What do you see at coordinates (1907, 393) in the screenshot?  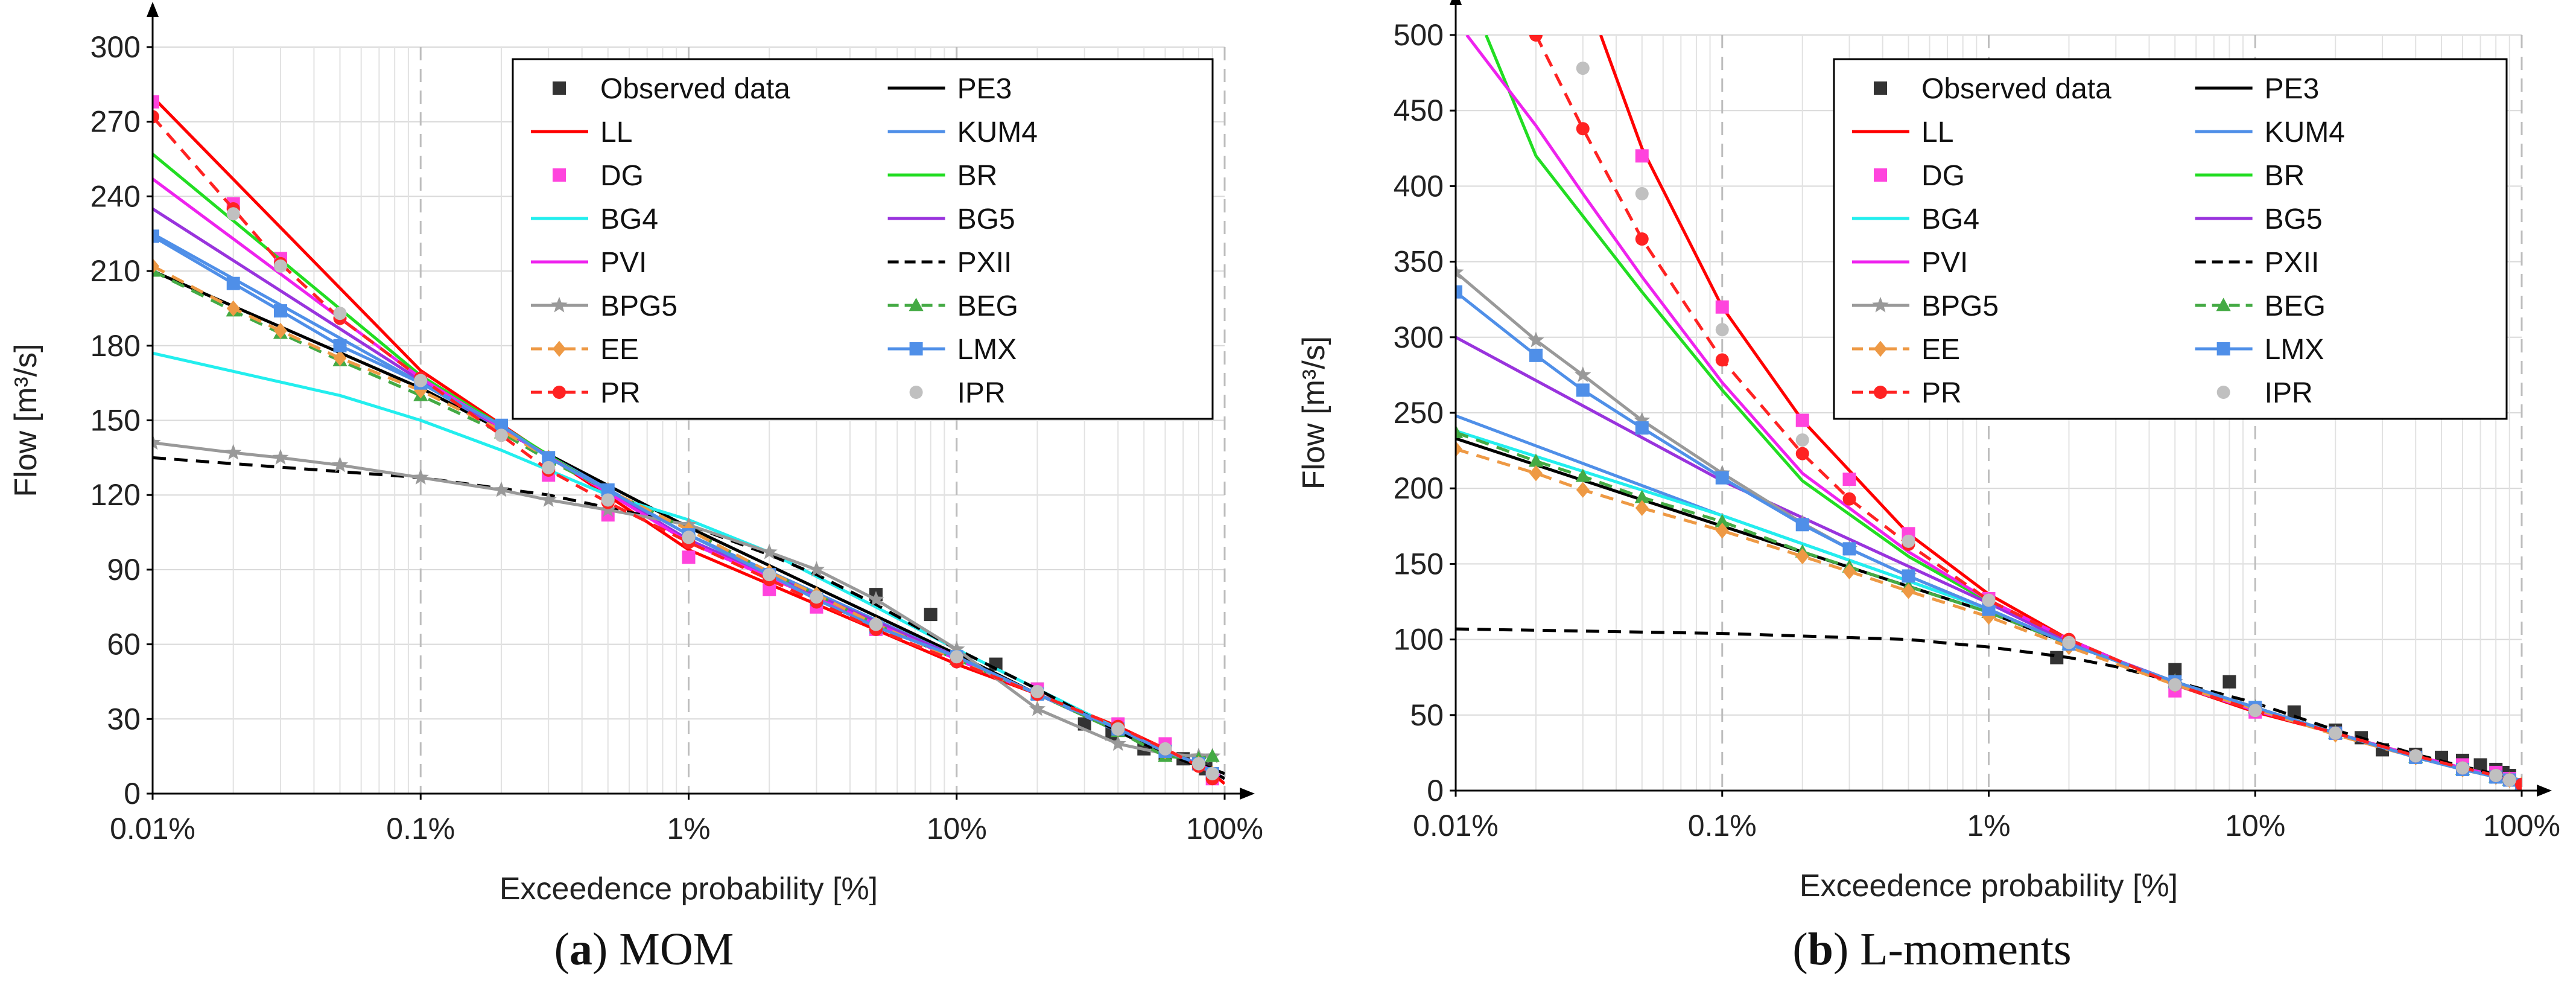 I see `legend-item-pr: PR` at bounding box center [1907, 393].